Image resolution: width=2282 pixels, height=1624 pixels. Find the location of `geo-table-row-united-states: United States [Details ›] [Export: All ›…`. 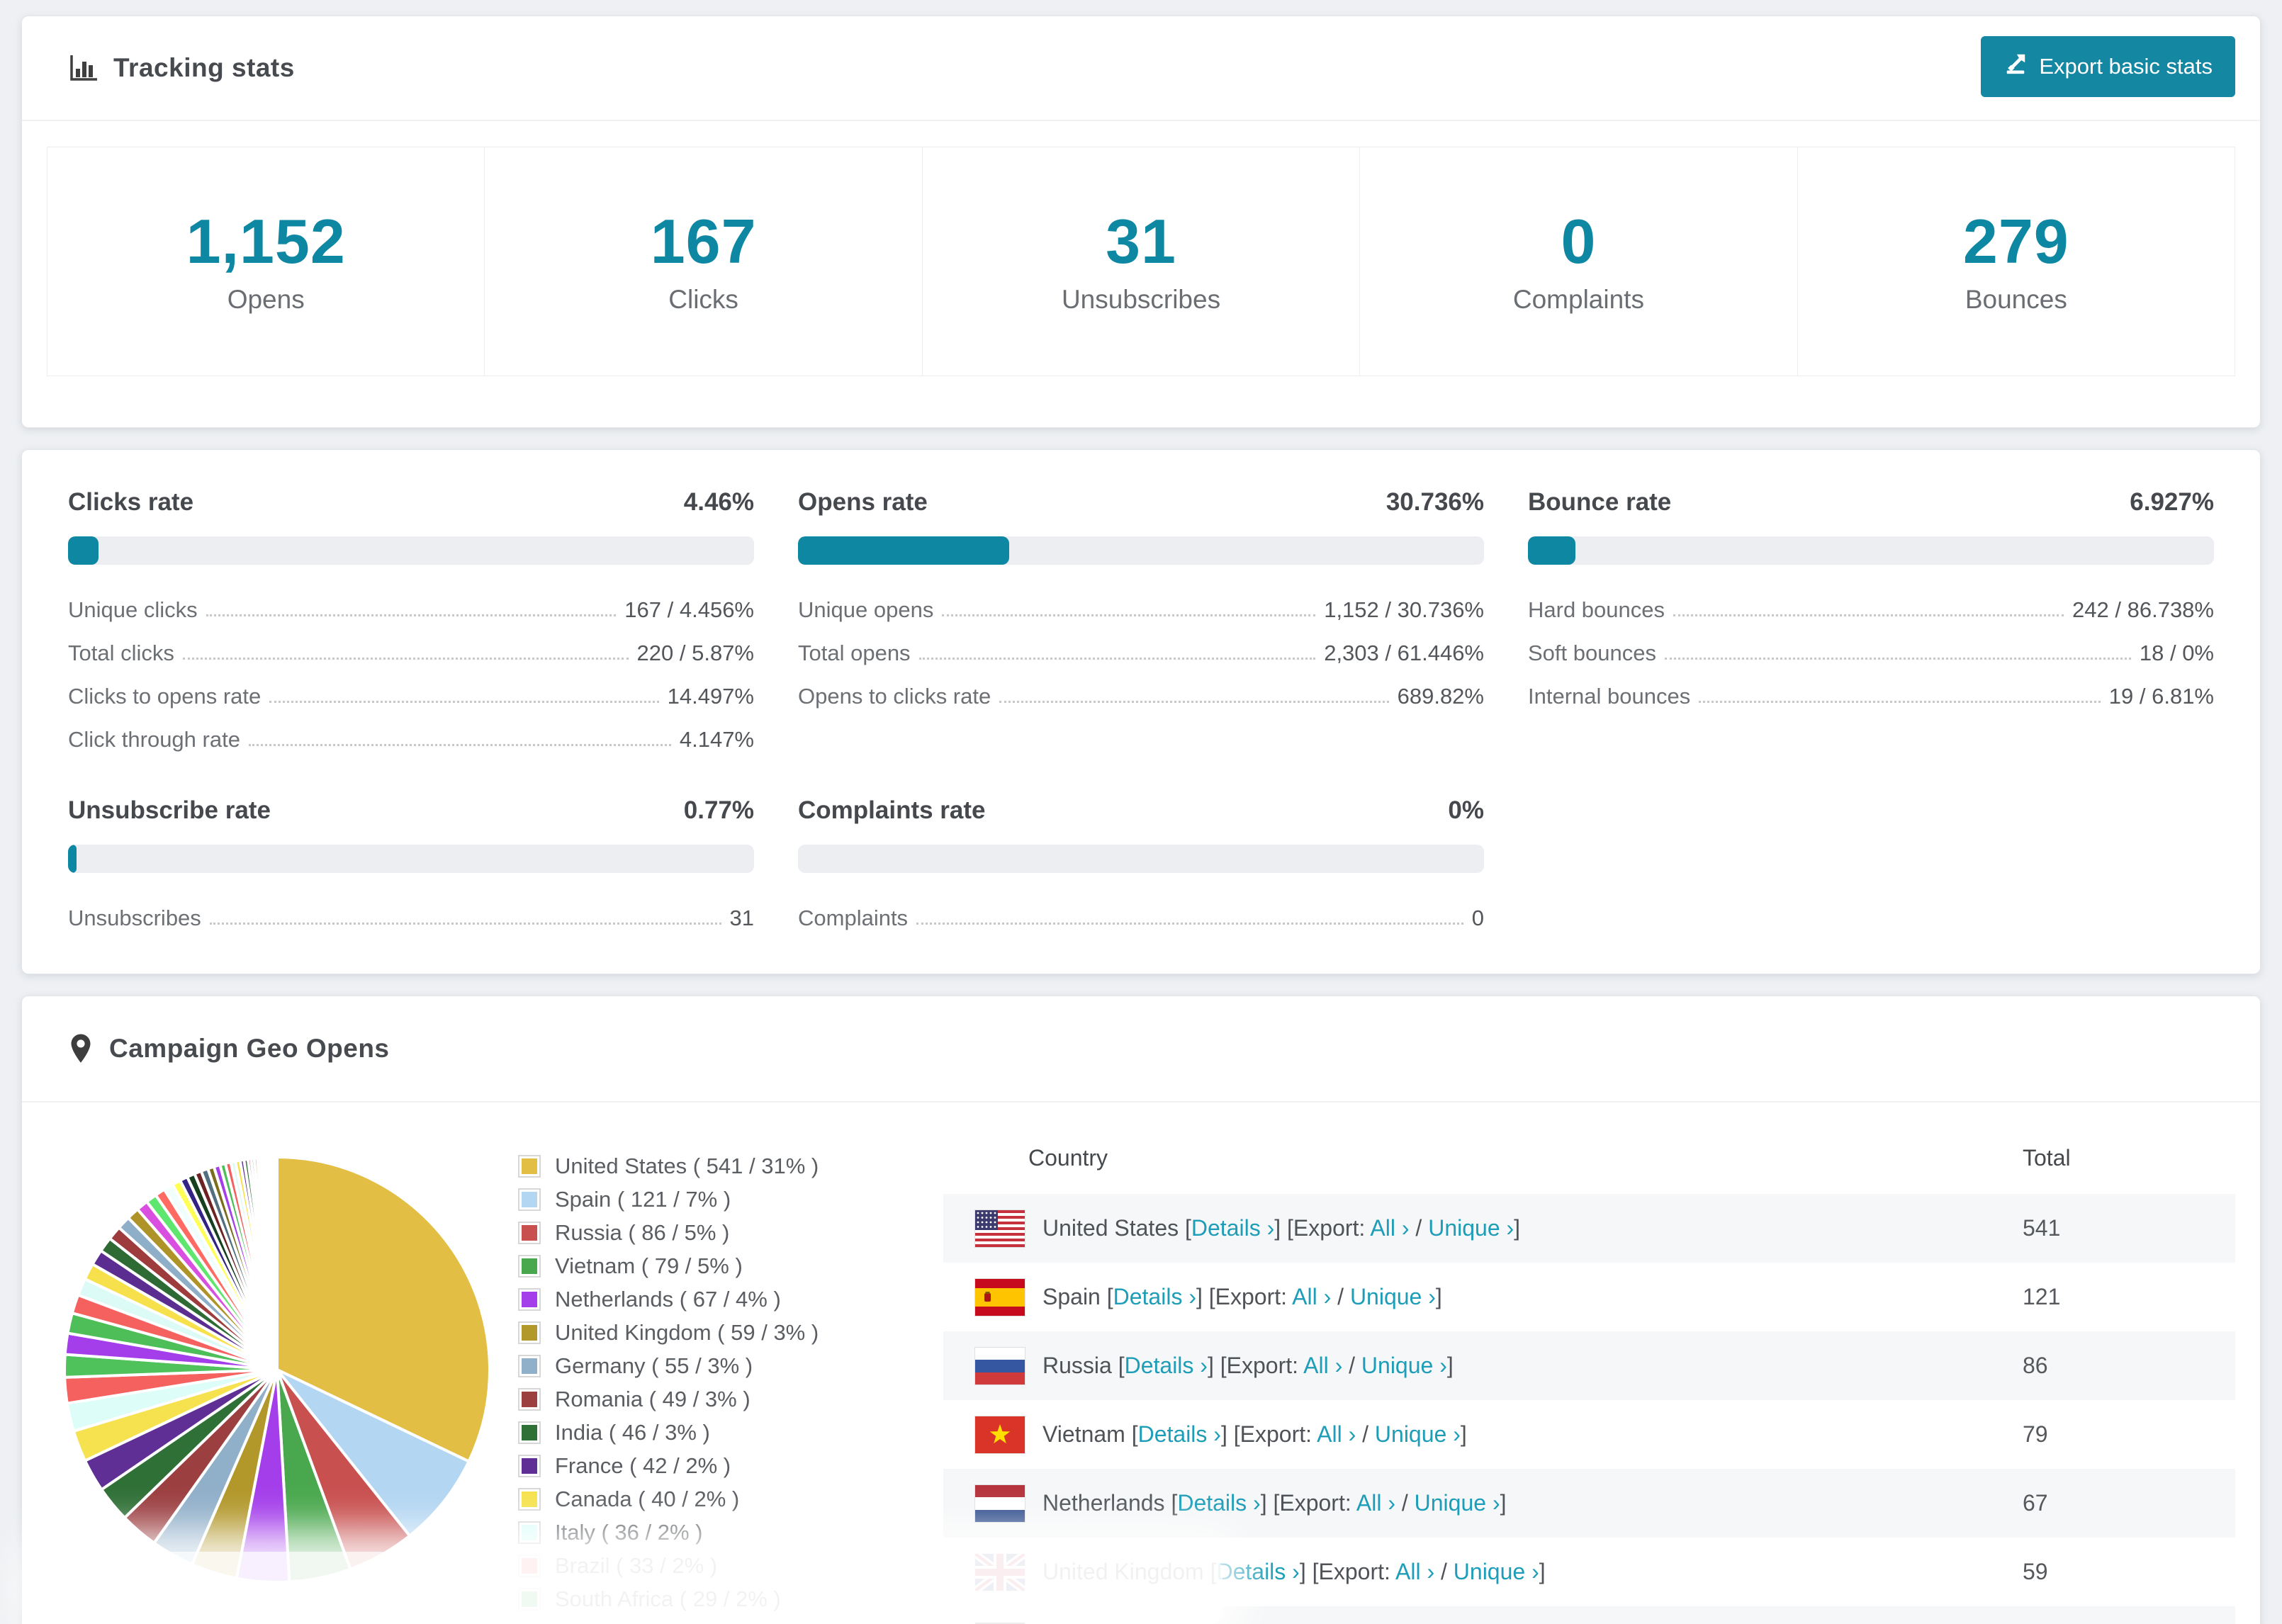

geo-table-row-united-states: United States [Details ›] [Export: All ›… is located at coordinates (1589, 1229).